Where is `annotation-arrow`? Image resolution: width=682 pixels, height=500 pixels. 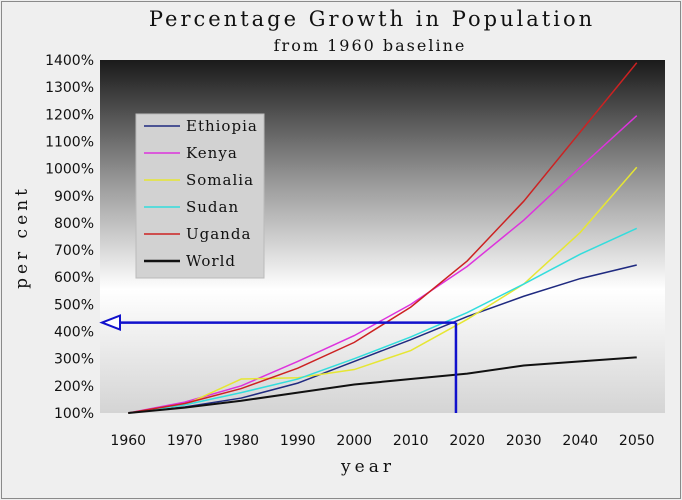
annotation-arrow is located at coordinates (278, 363).